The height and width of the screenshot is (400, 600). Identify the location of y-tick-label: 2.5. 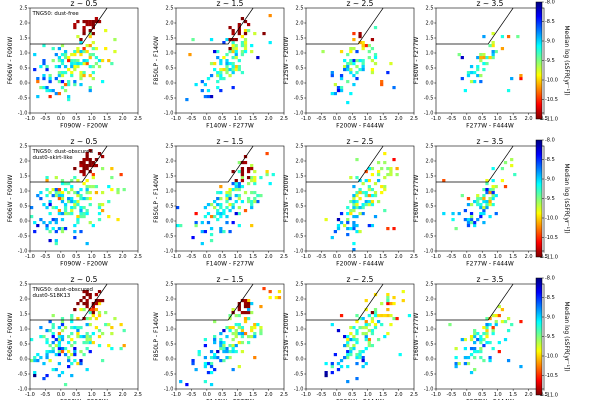
(430, 285).